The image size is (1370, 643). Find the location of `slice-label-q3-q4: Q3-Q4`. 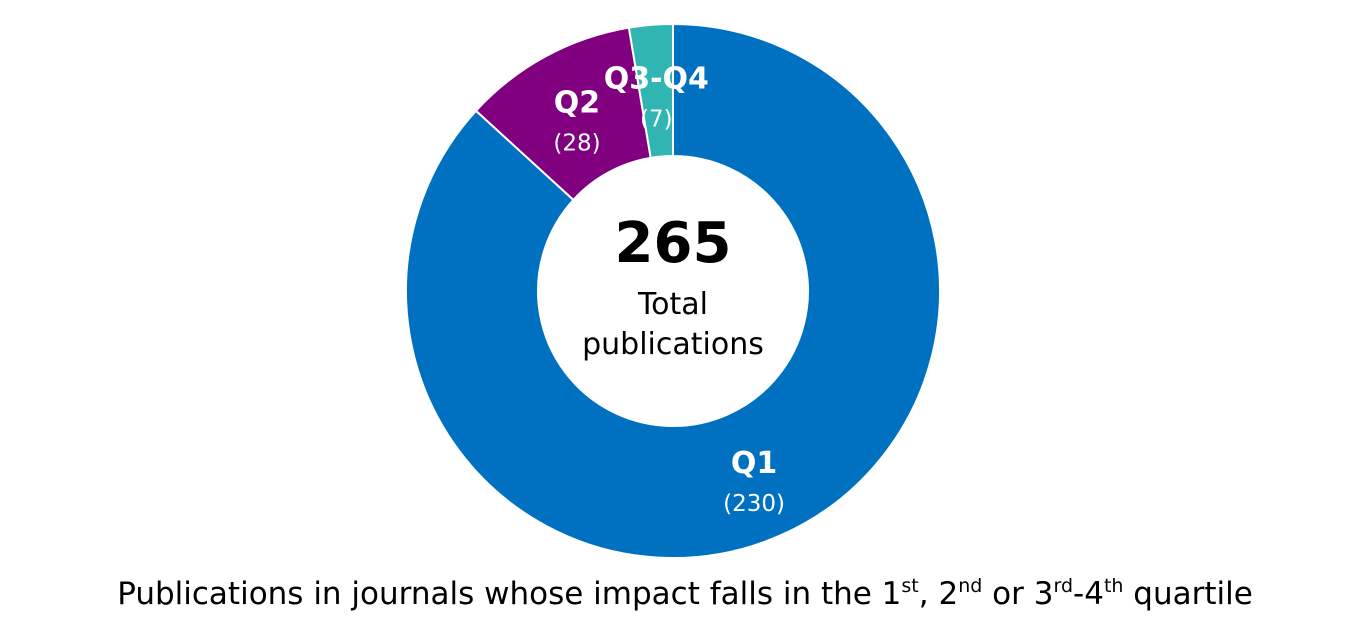

slice-label-q3-q4: Q3-Q4 is located at coordinates (656, 79).